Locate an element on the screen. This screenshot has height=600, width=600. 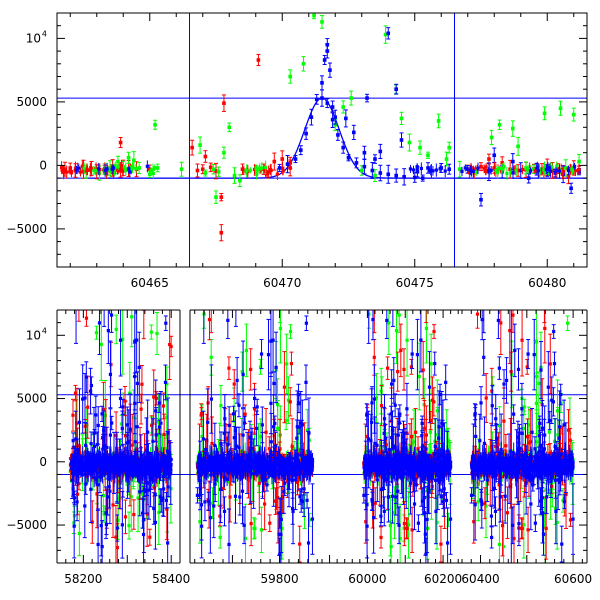
bottom-xtick-label-3: 60000 is located at coordinates (367, 579).